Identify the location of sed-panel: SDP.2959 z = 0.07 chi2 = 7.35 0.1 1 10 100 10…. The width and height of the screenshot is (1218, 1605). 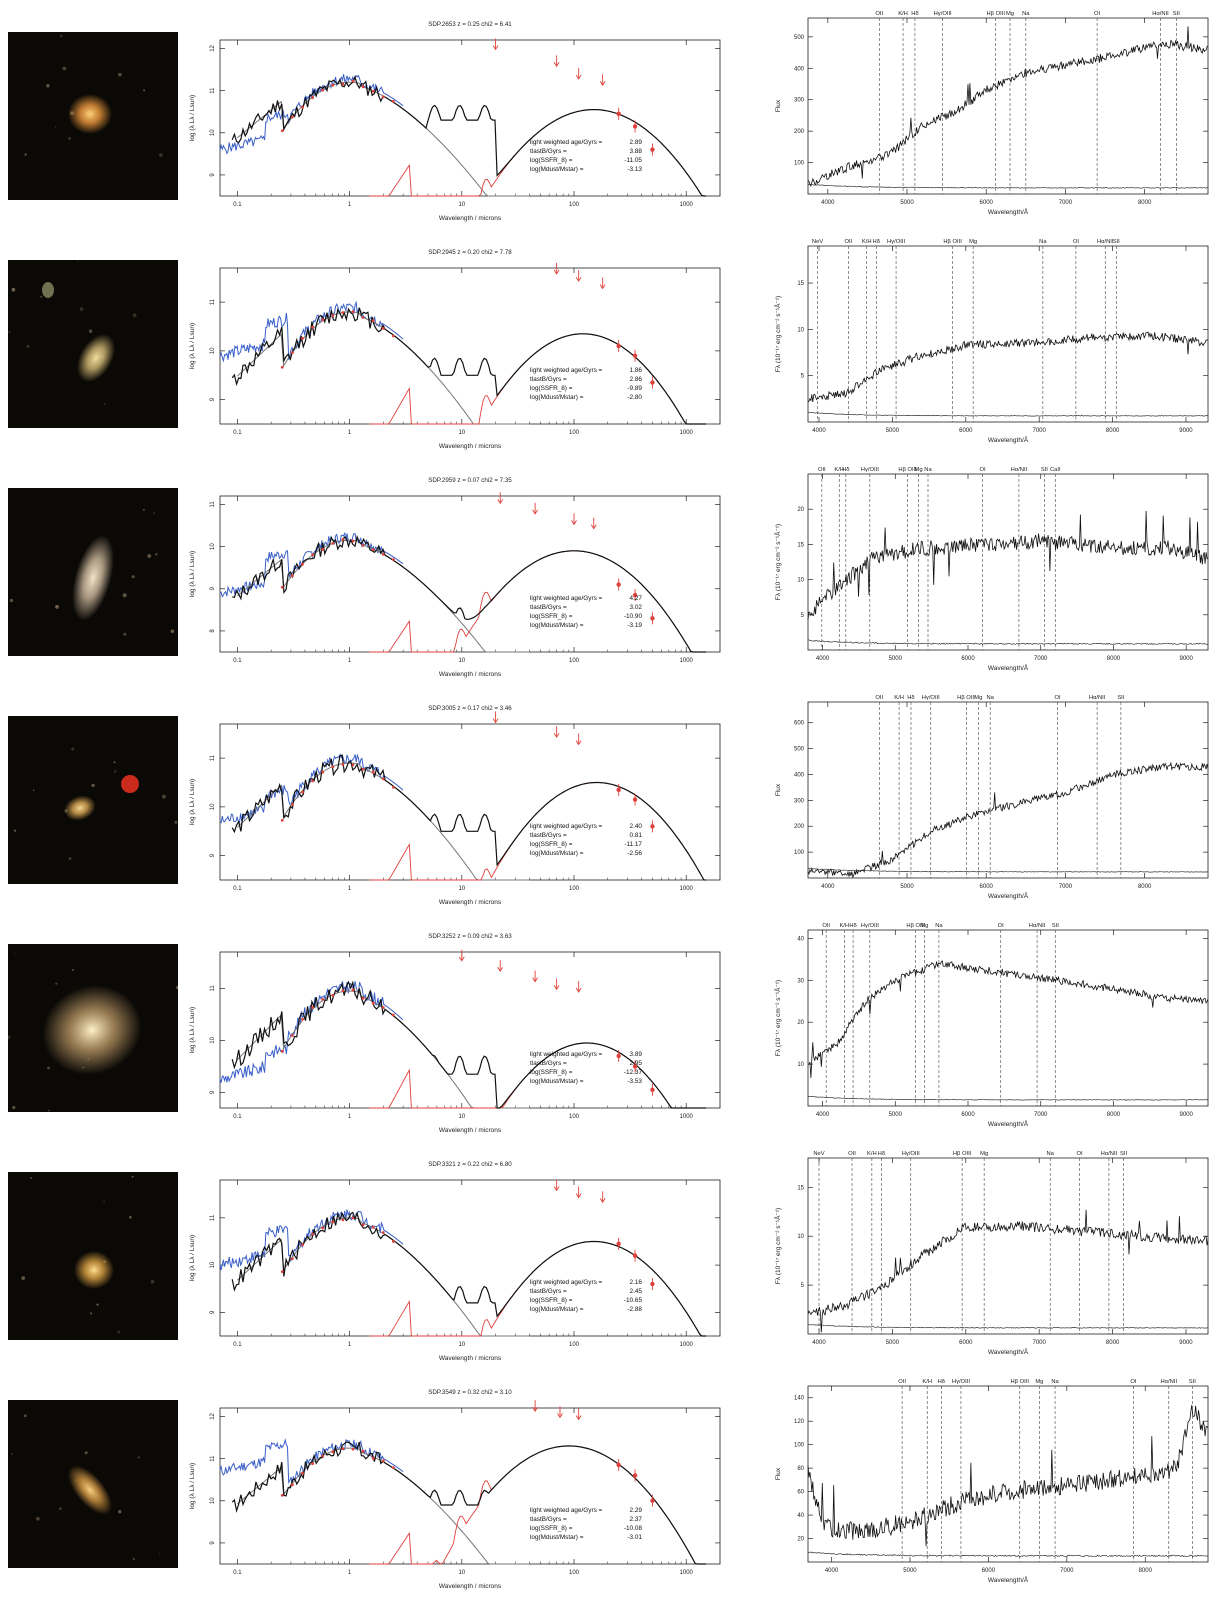
(460, 574).